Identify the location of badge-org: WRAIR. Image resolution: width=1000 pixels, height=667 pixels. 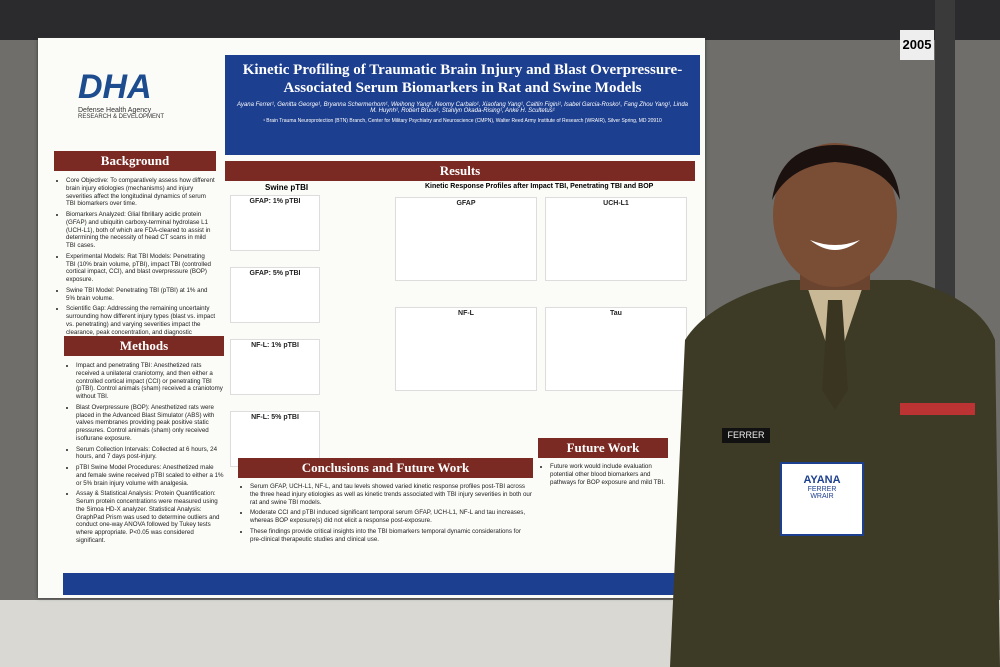
(822, 496).